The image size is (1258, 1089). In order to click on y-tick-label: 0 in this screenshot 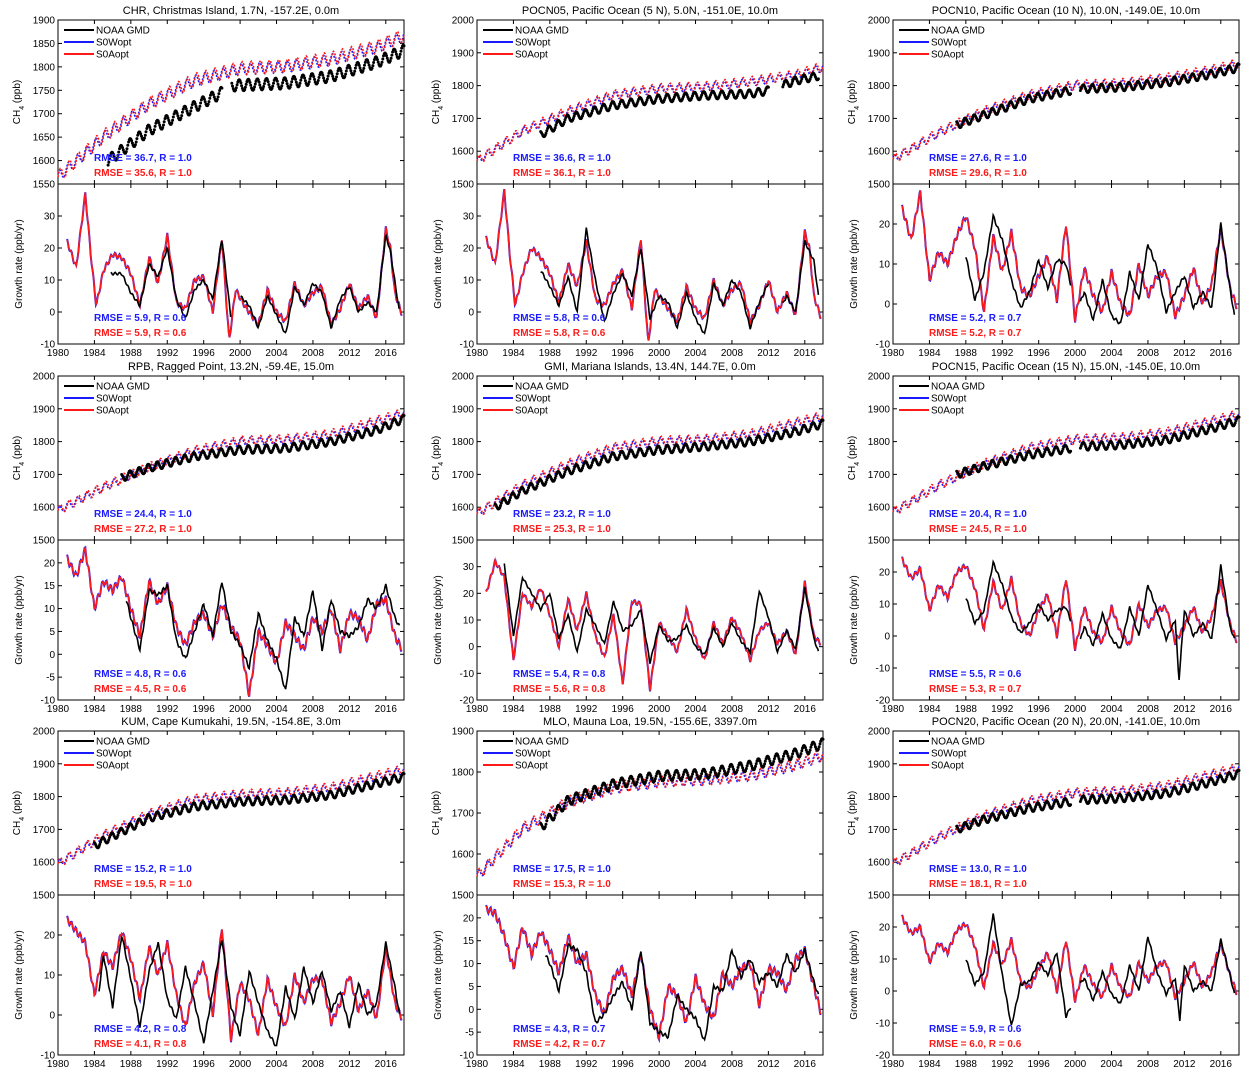, I will do `click(52, 655)`.